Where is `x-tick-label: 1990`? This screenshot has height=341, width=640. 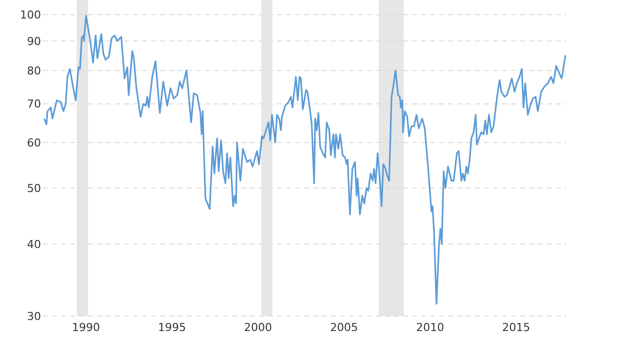
x-tick-label: 1990 is located at coordinates (86, 327).